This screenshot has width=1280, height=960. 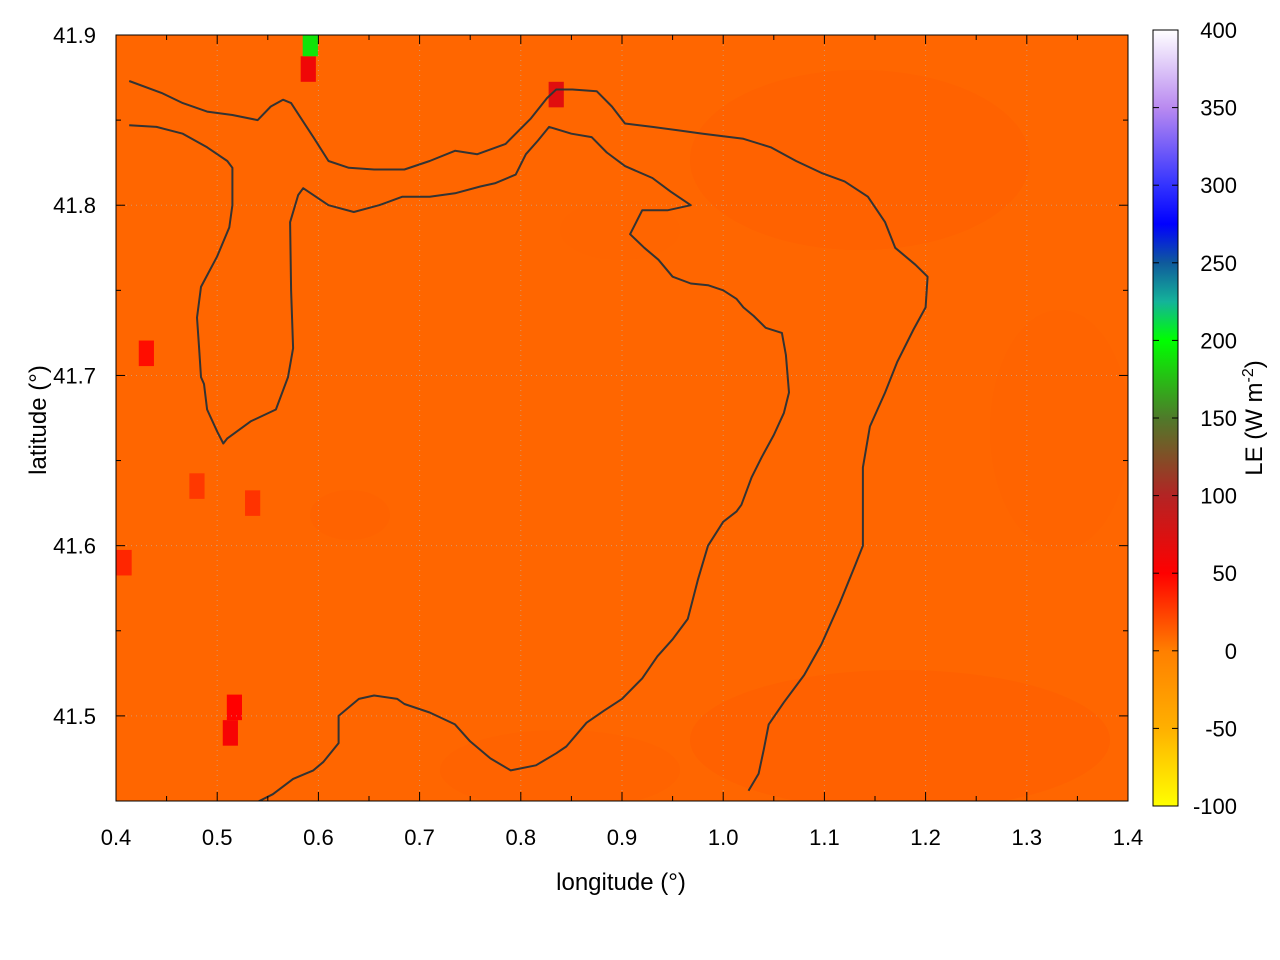 I want to click on y-tick-label: 41.6, so click(x=74, y=546).